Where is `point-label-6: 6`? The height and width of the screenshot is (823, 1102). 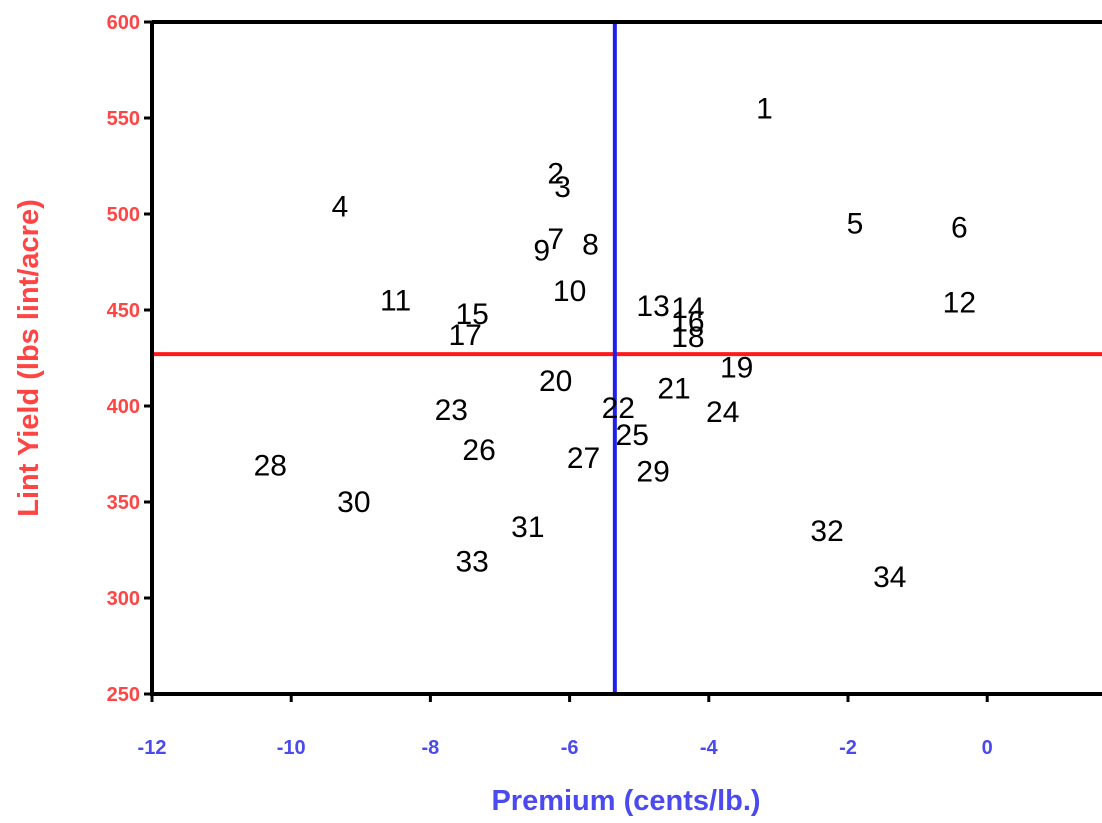
point-label-6: 6 is located at coordinates (959, 227).